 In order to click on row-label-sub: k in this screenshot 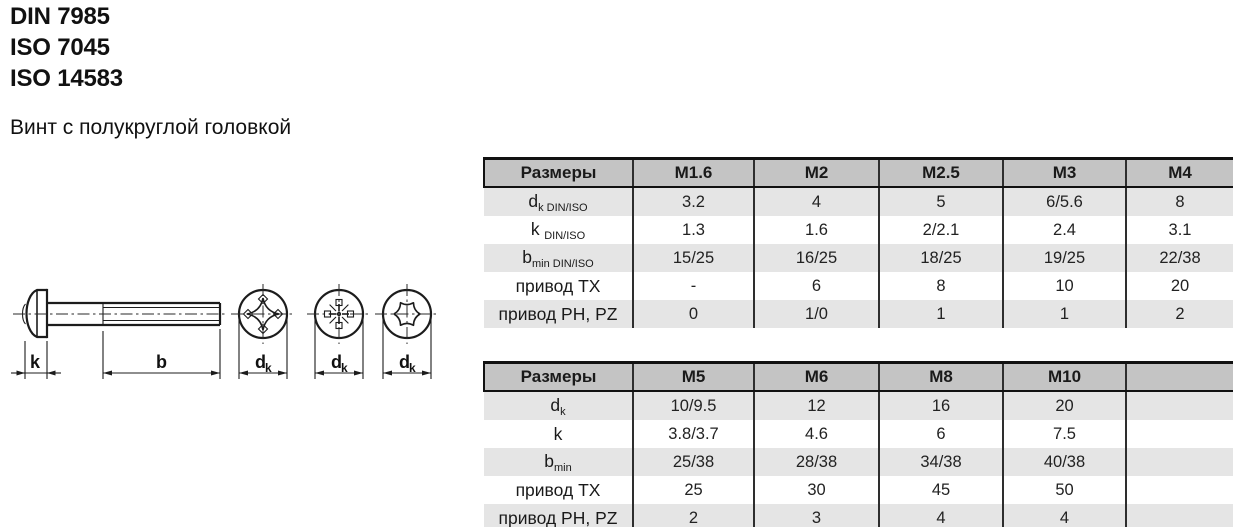, I will do `click(563, 411)`.